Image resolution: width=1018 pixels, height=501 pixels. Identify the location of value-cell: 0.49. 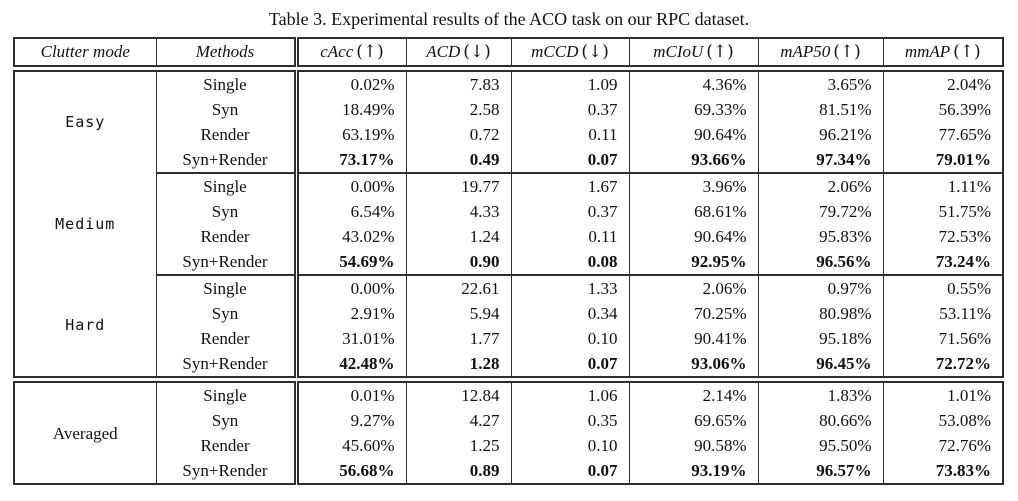
(458, 160).